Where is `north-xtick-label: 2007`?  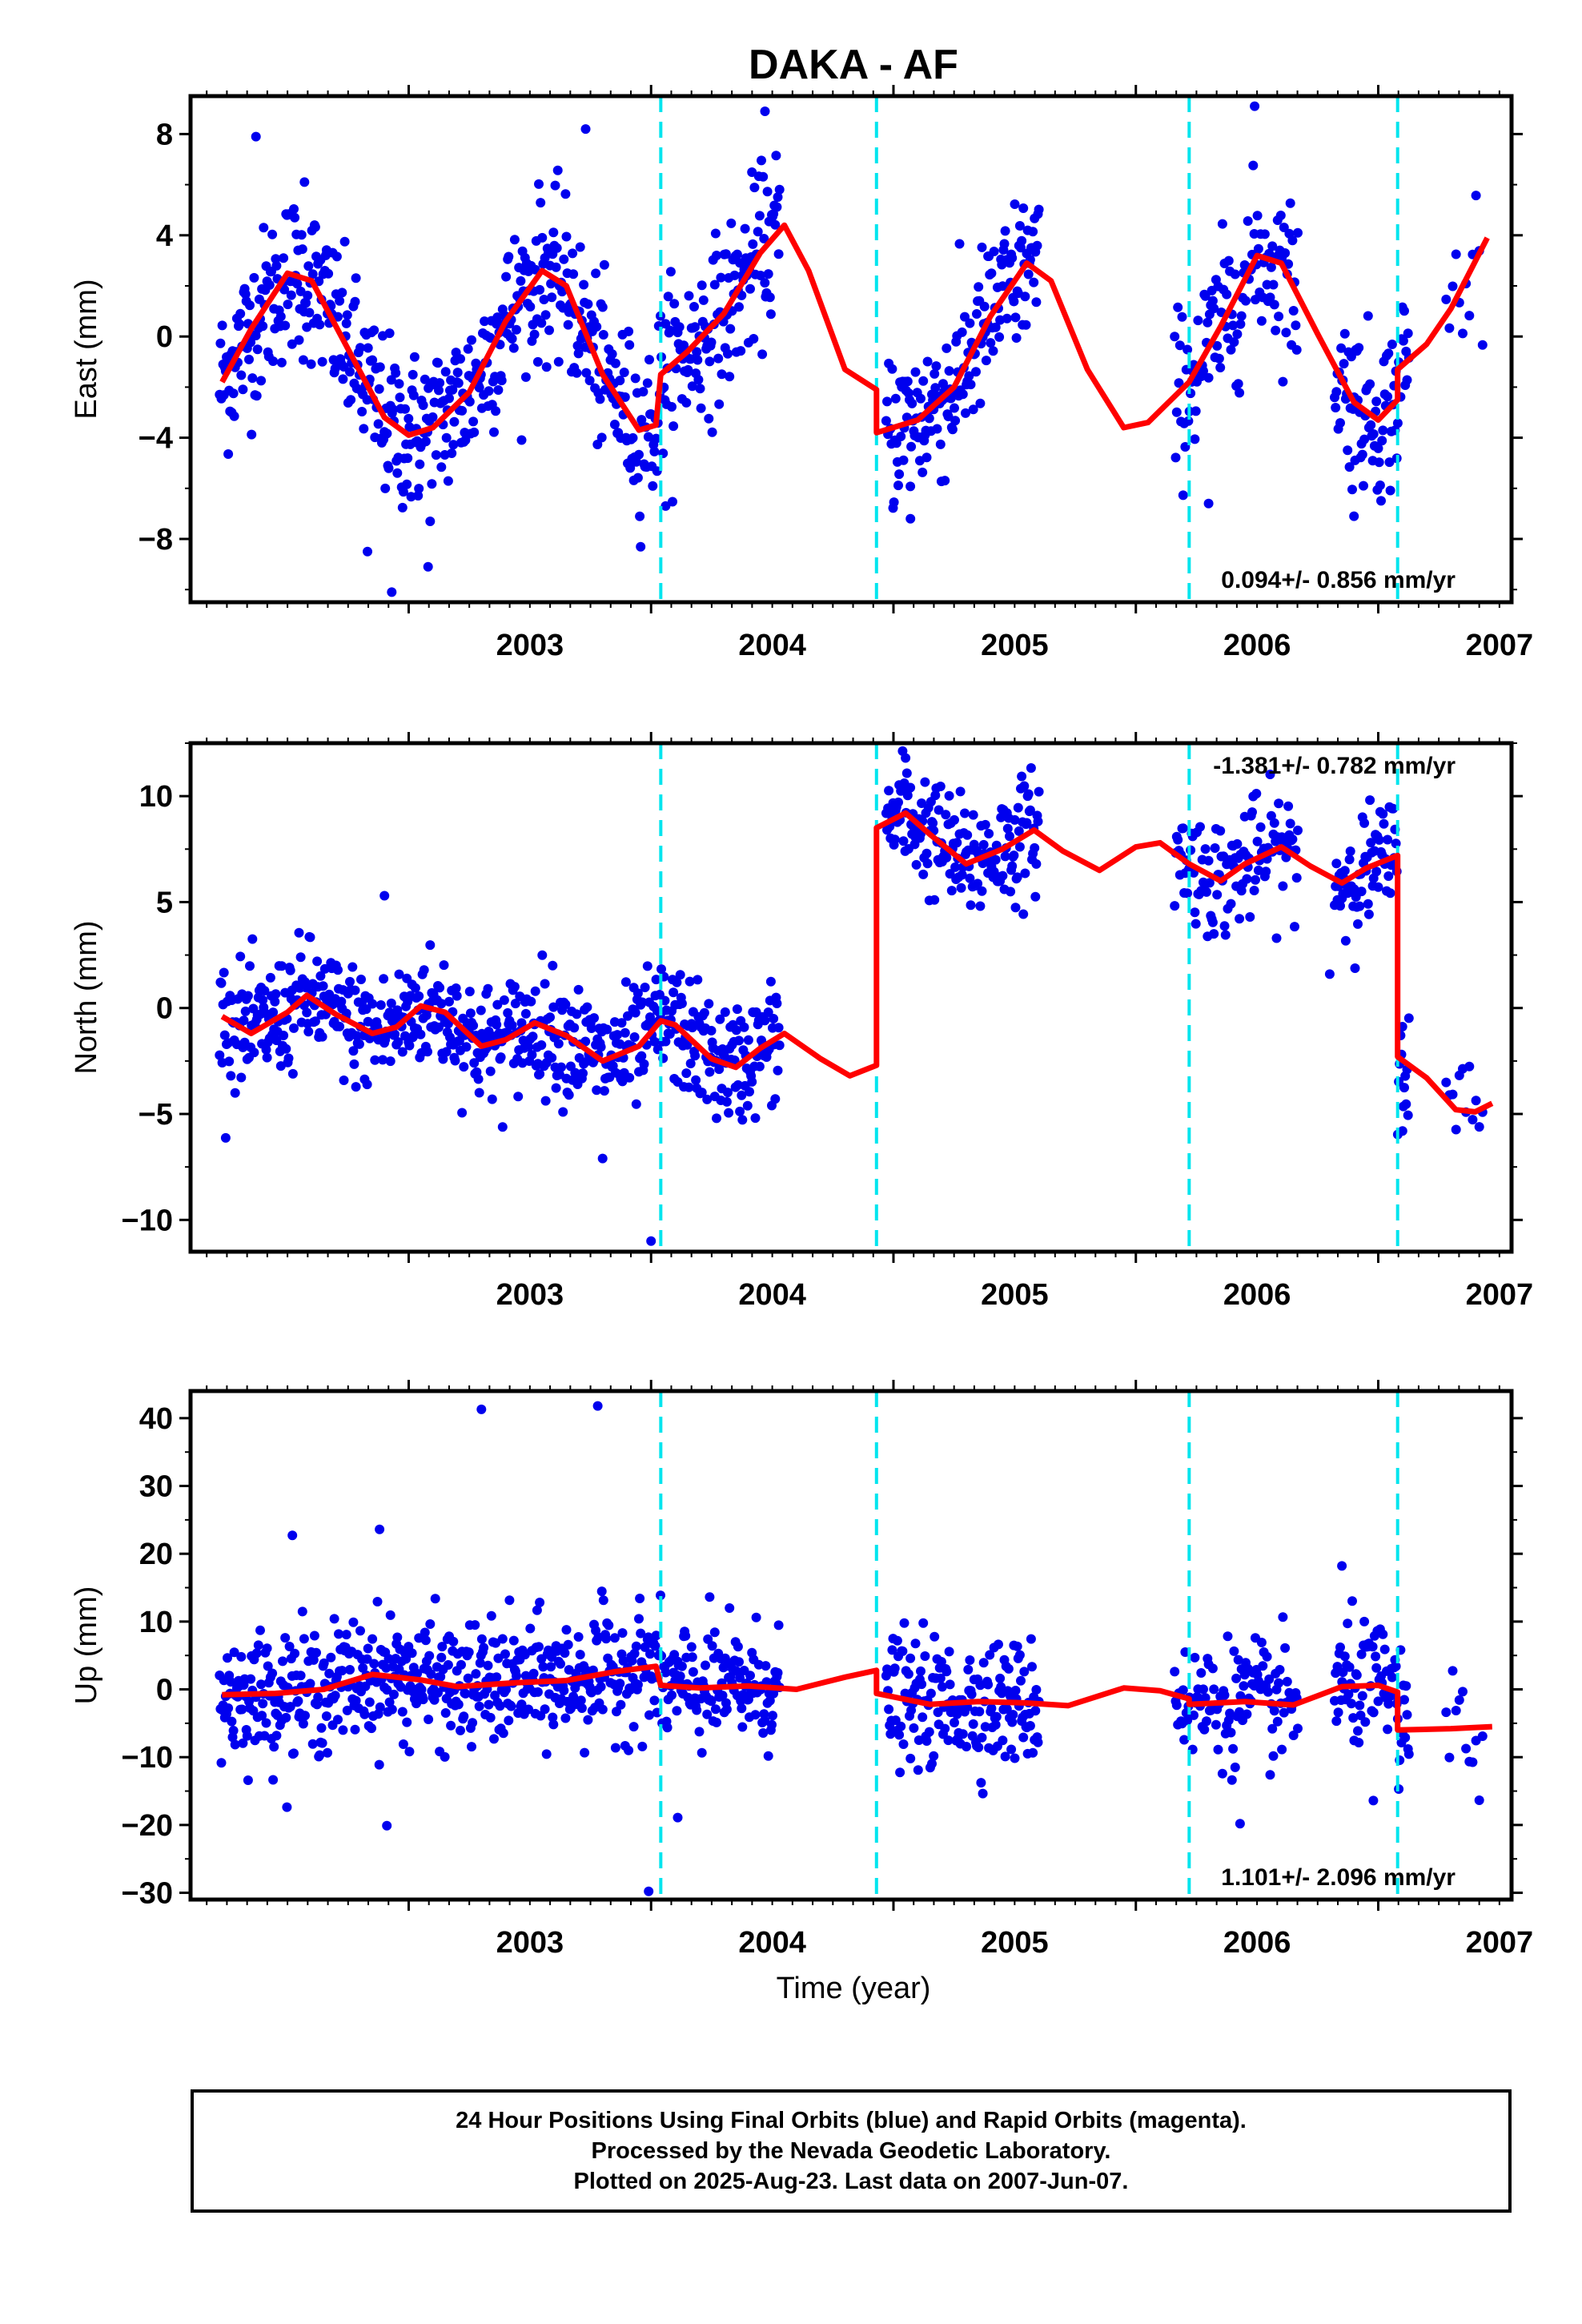 north-xtick-label: 2007 is located at coordinates (1500, 1295).